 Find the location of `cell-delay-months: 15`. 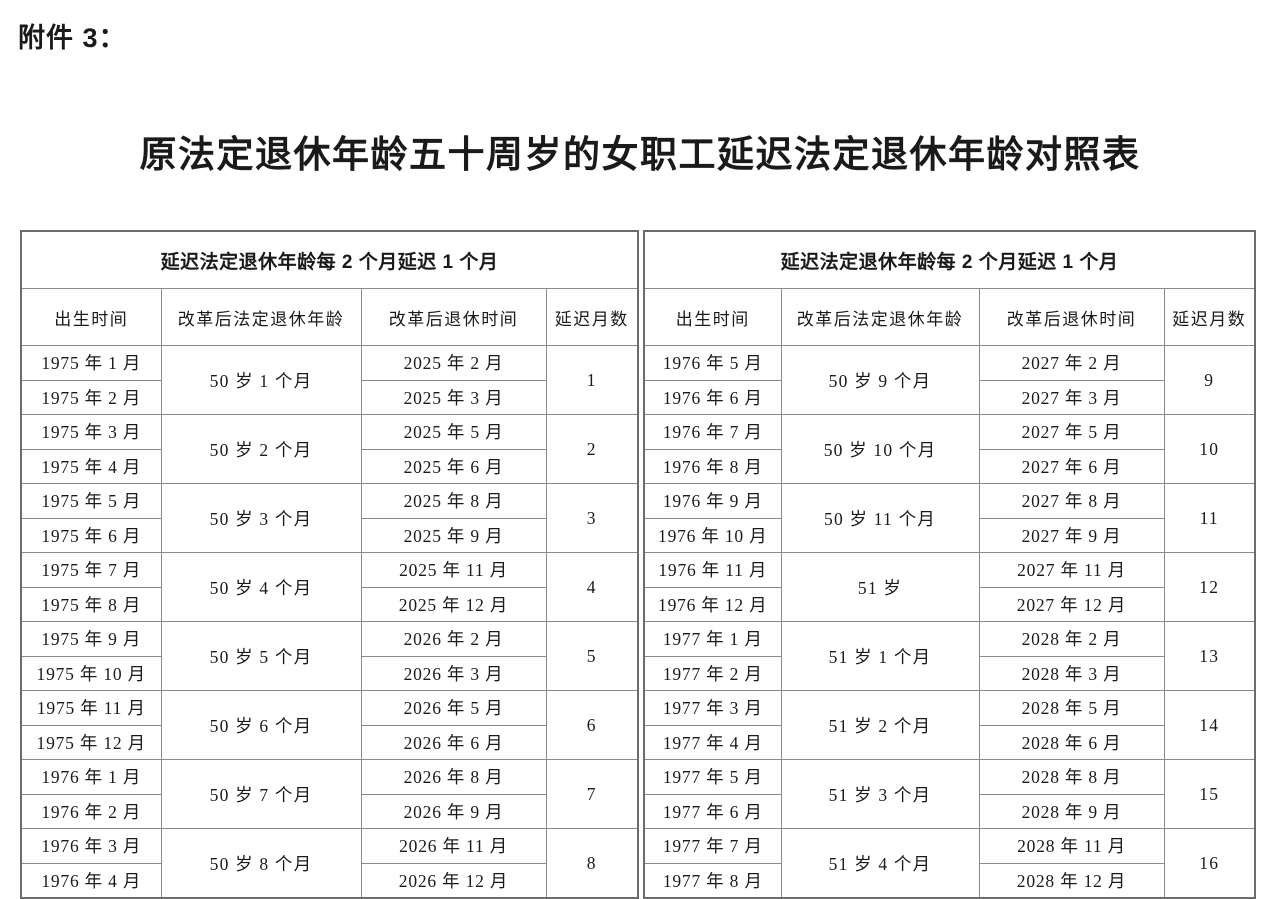

cell-delay-months: 15 is located at coordinates (1209, 794).